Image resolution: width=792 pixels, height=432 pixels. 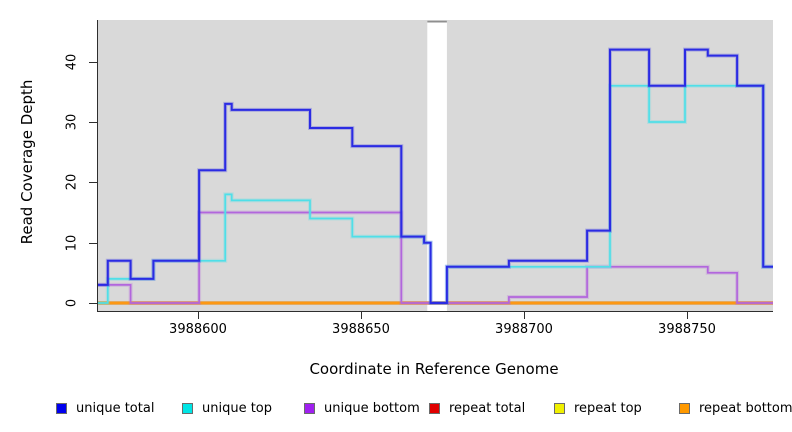 I want to click on legend-item-repeat-bottom: repeat bottom, so click(x=735, y=408).